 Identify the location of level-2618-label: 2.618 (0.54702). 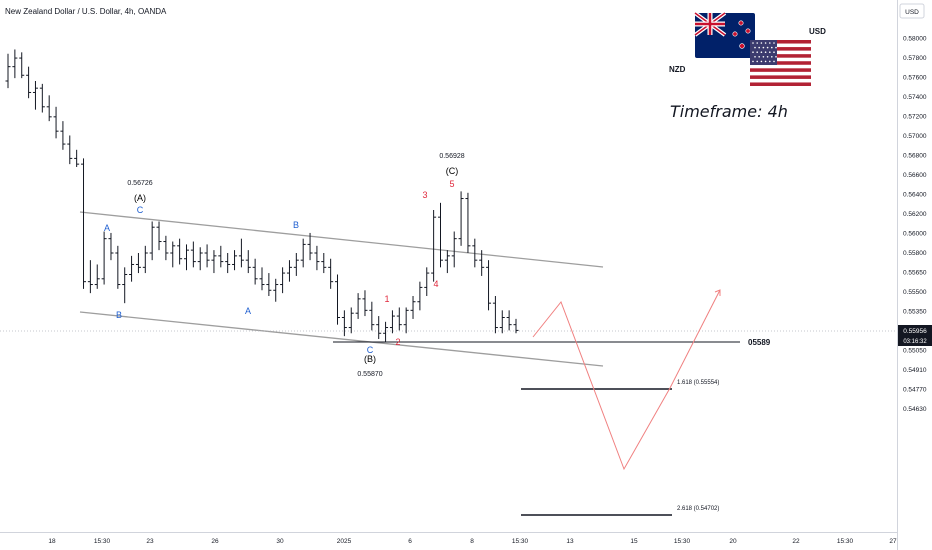
(698, 509).